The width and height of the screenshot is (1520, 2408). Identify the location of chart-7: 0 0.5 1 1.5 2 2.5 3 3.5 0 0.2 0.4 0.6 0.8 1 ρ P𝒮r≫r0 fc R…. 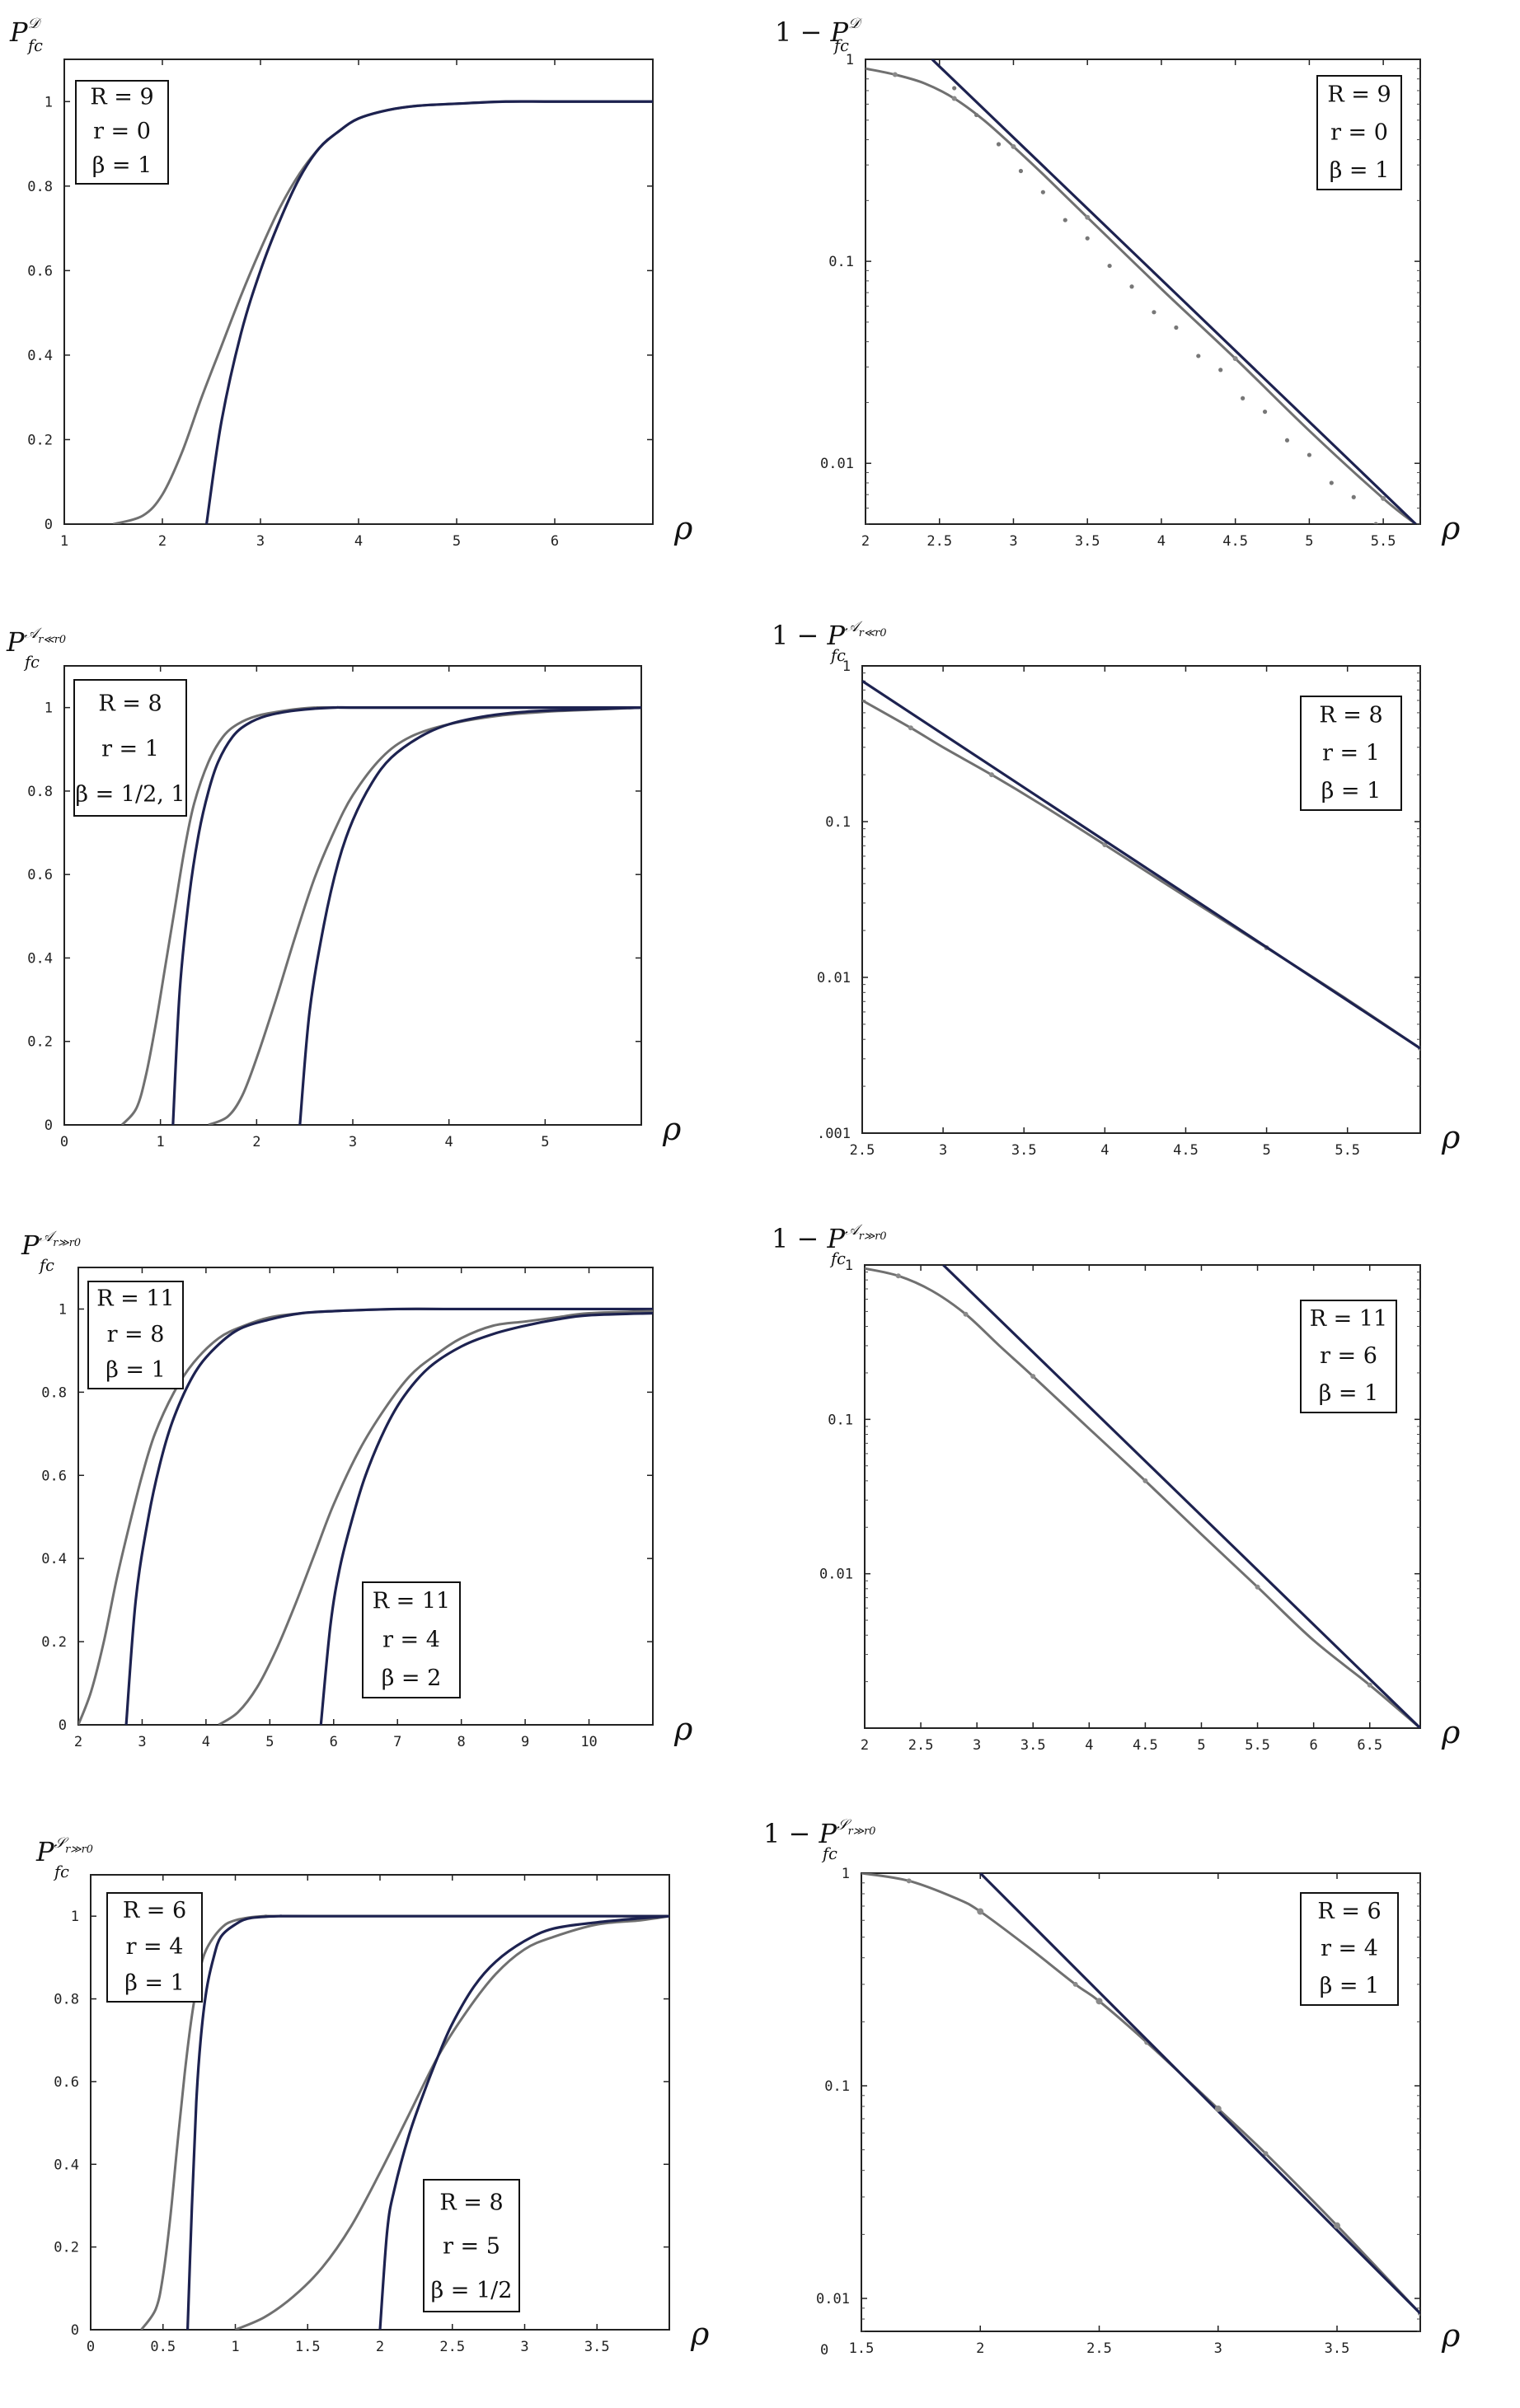
(372, 2095).